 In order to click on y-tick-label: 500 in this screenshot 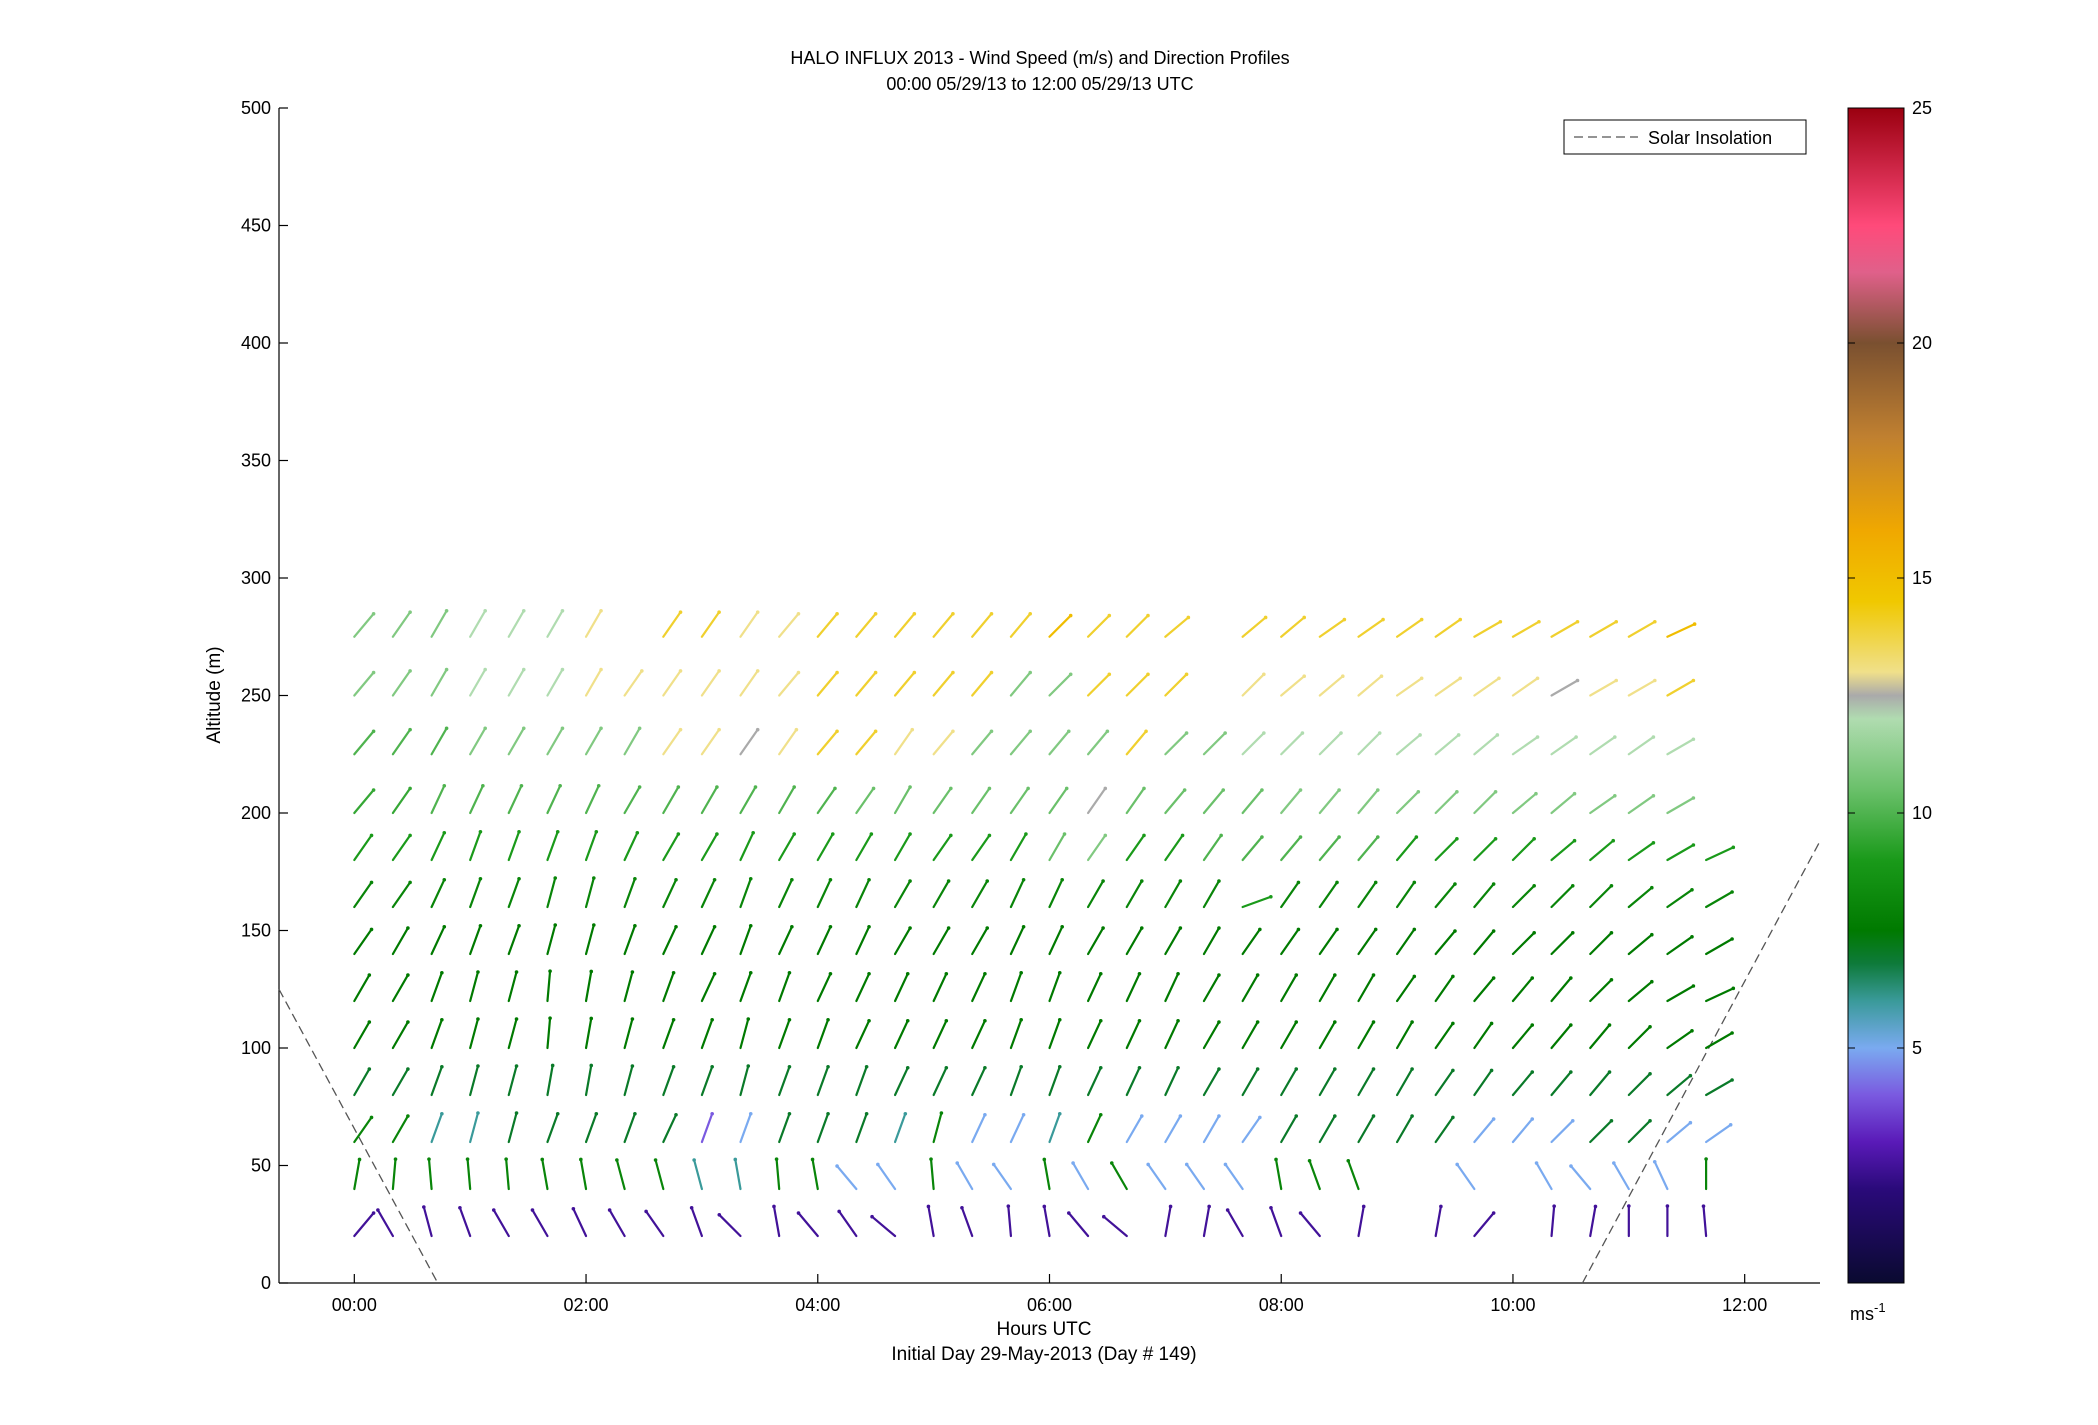, I will do `click(256, 108)`.